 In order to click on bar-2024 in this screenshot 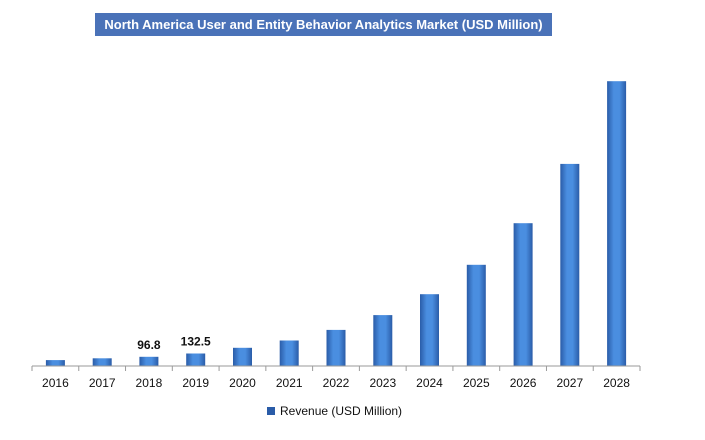, I will do `click(429, 330)`.